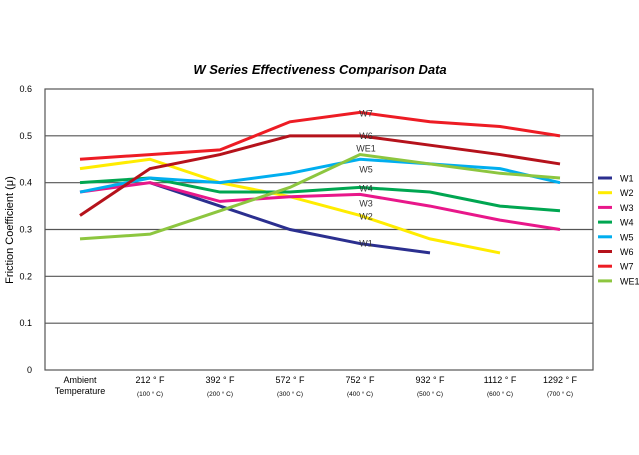 The image size is (639, 455). I want to click on series-label-w1: W1, so click(366, 244).